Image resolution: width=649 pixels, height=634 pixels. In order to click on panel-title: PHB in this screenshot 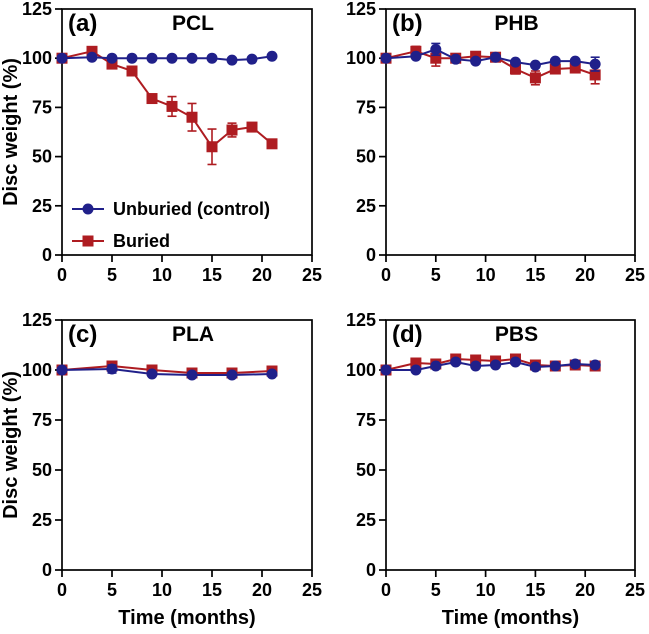, I will do `click(516, 23)`.